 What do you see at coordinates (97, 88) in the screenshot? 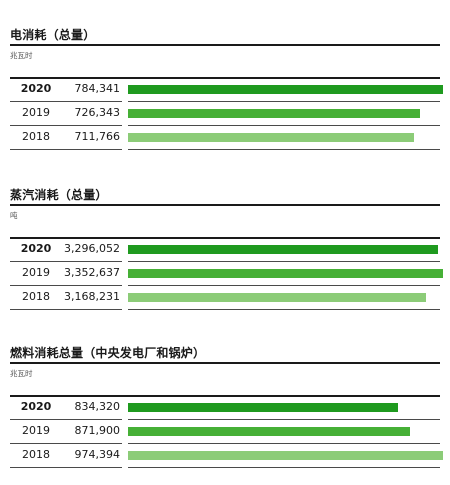
I see `value-label: 784,341` at bounding box center [97, 88].